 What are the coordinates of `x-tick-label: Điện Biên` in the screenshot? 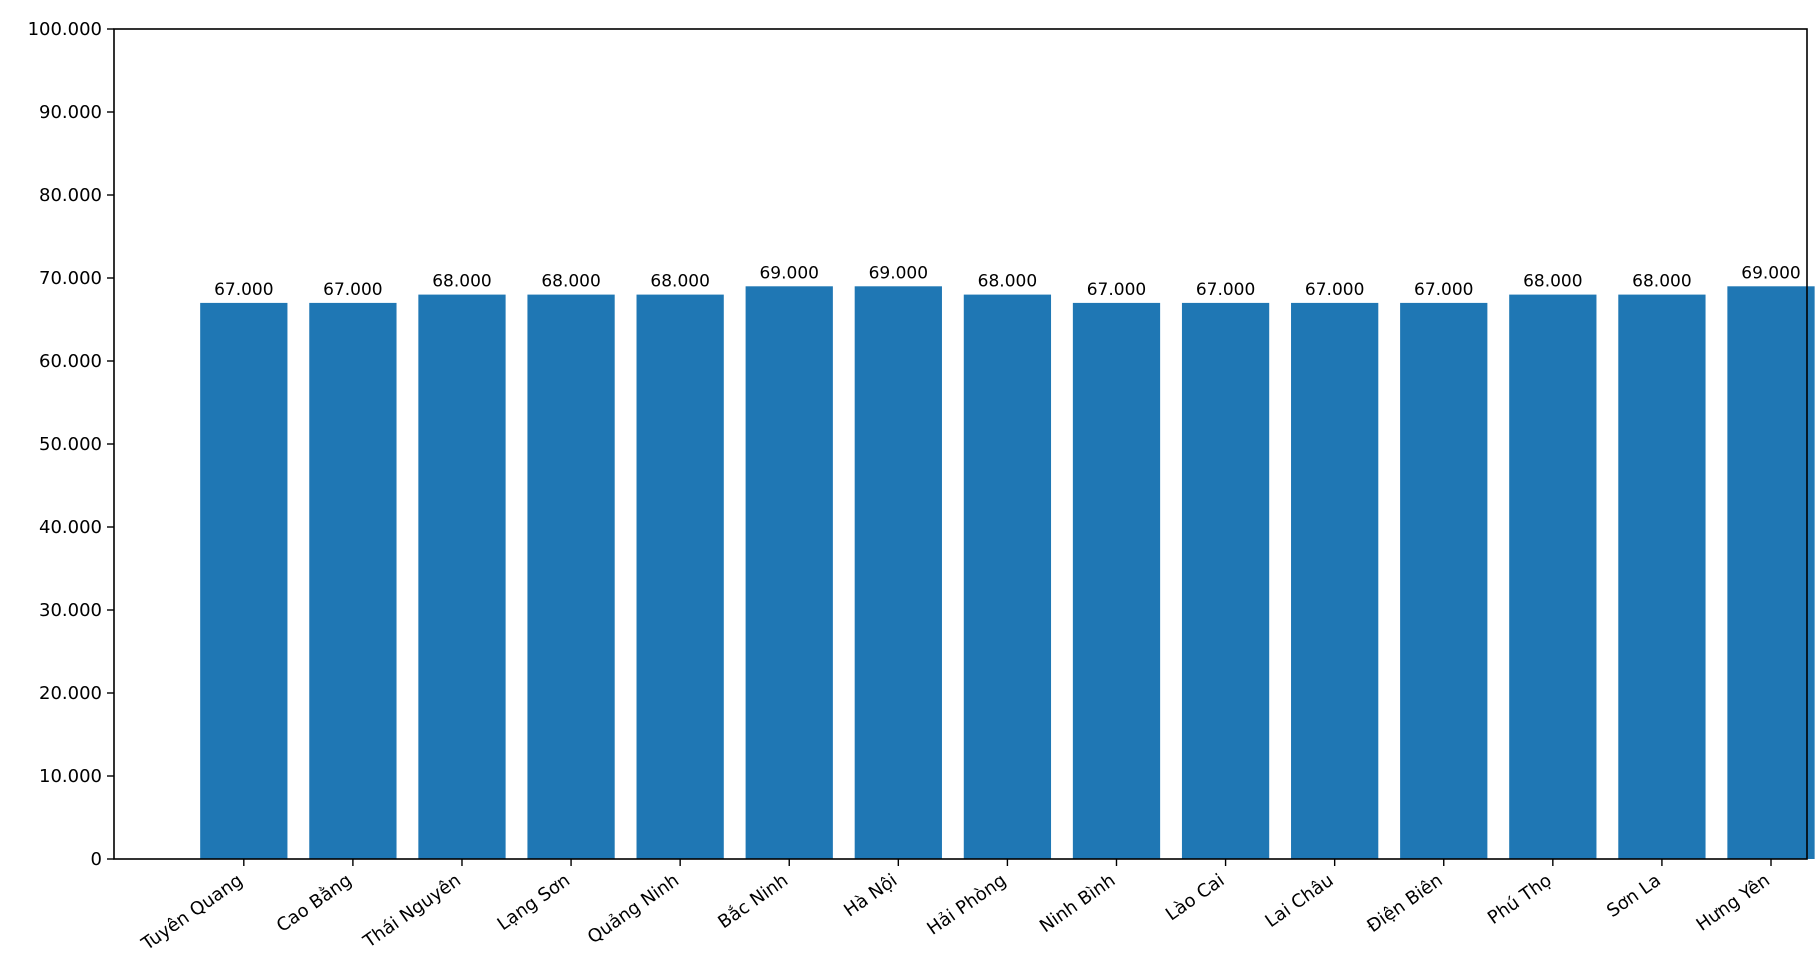 It's located at (1404, 903).